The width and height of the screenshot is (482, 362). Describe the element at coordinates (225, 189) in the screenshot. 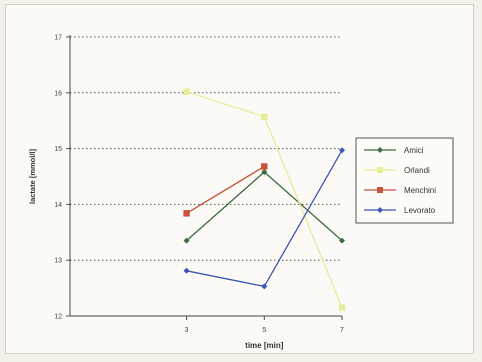

I see `series-line-menchini` at that location.